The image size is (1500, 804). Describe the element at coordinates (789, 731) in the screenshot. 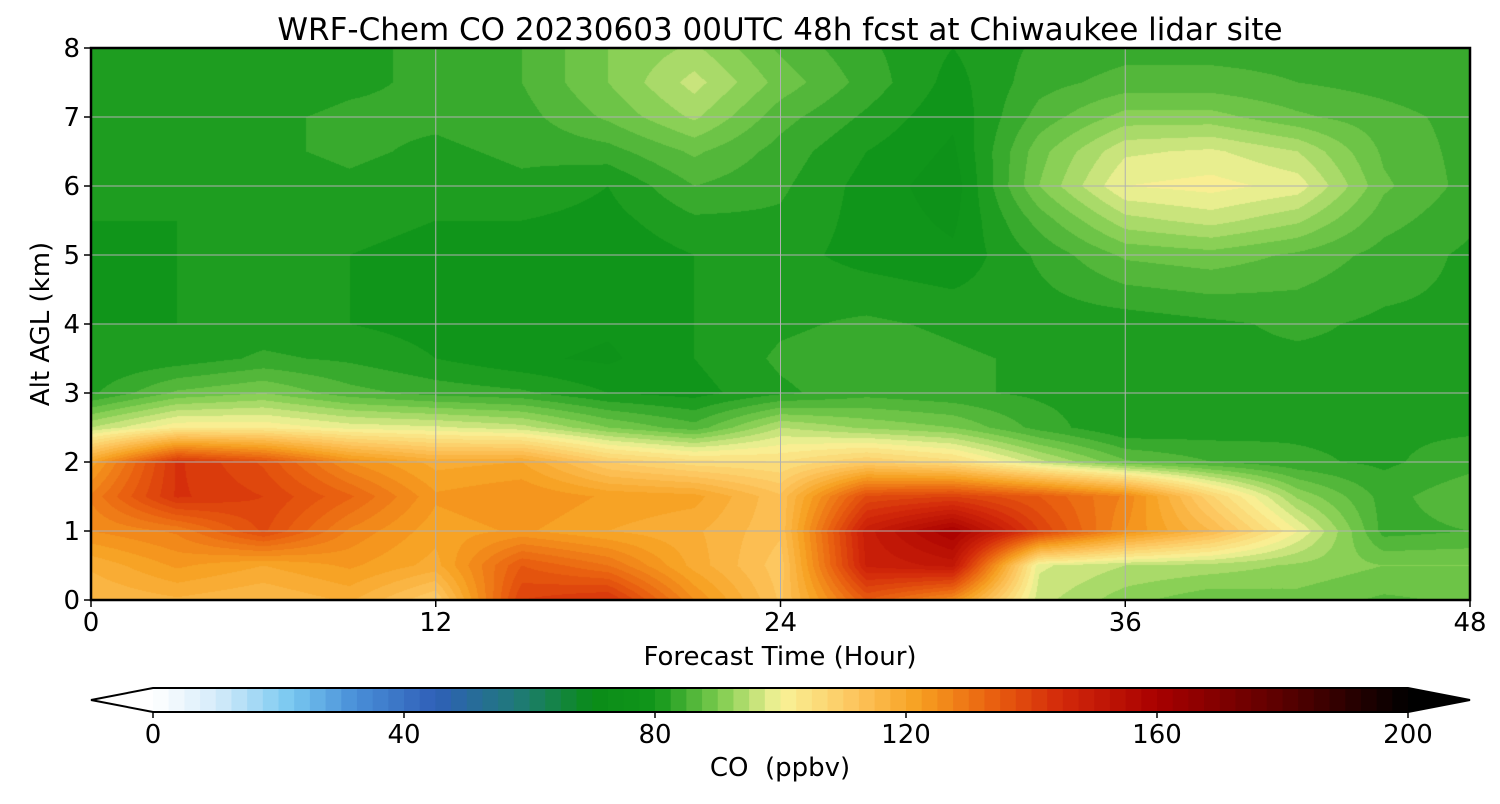

I see `colorbar-axis: 0 40 80 120 160 200` at that location.